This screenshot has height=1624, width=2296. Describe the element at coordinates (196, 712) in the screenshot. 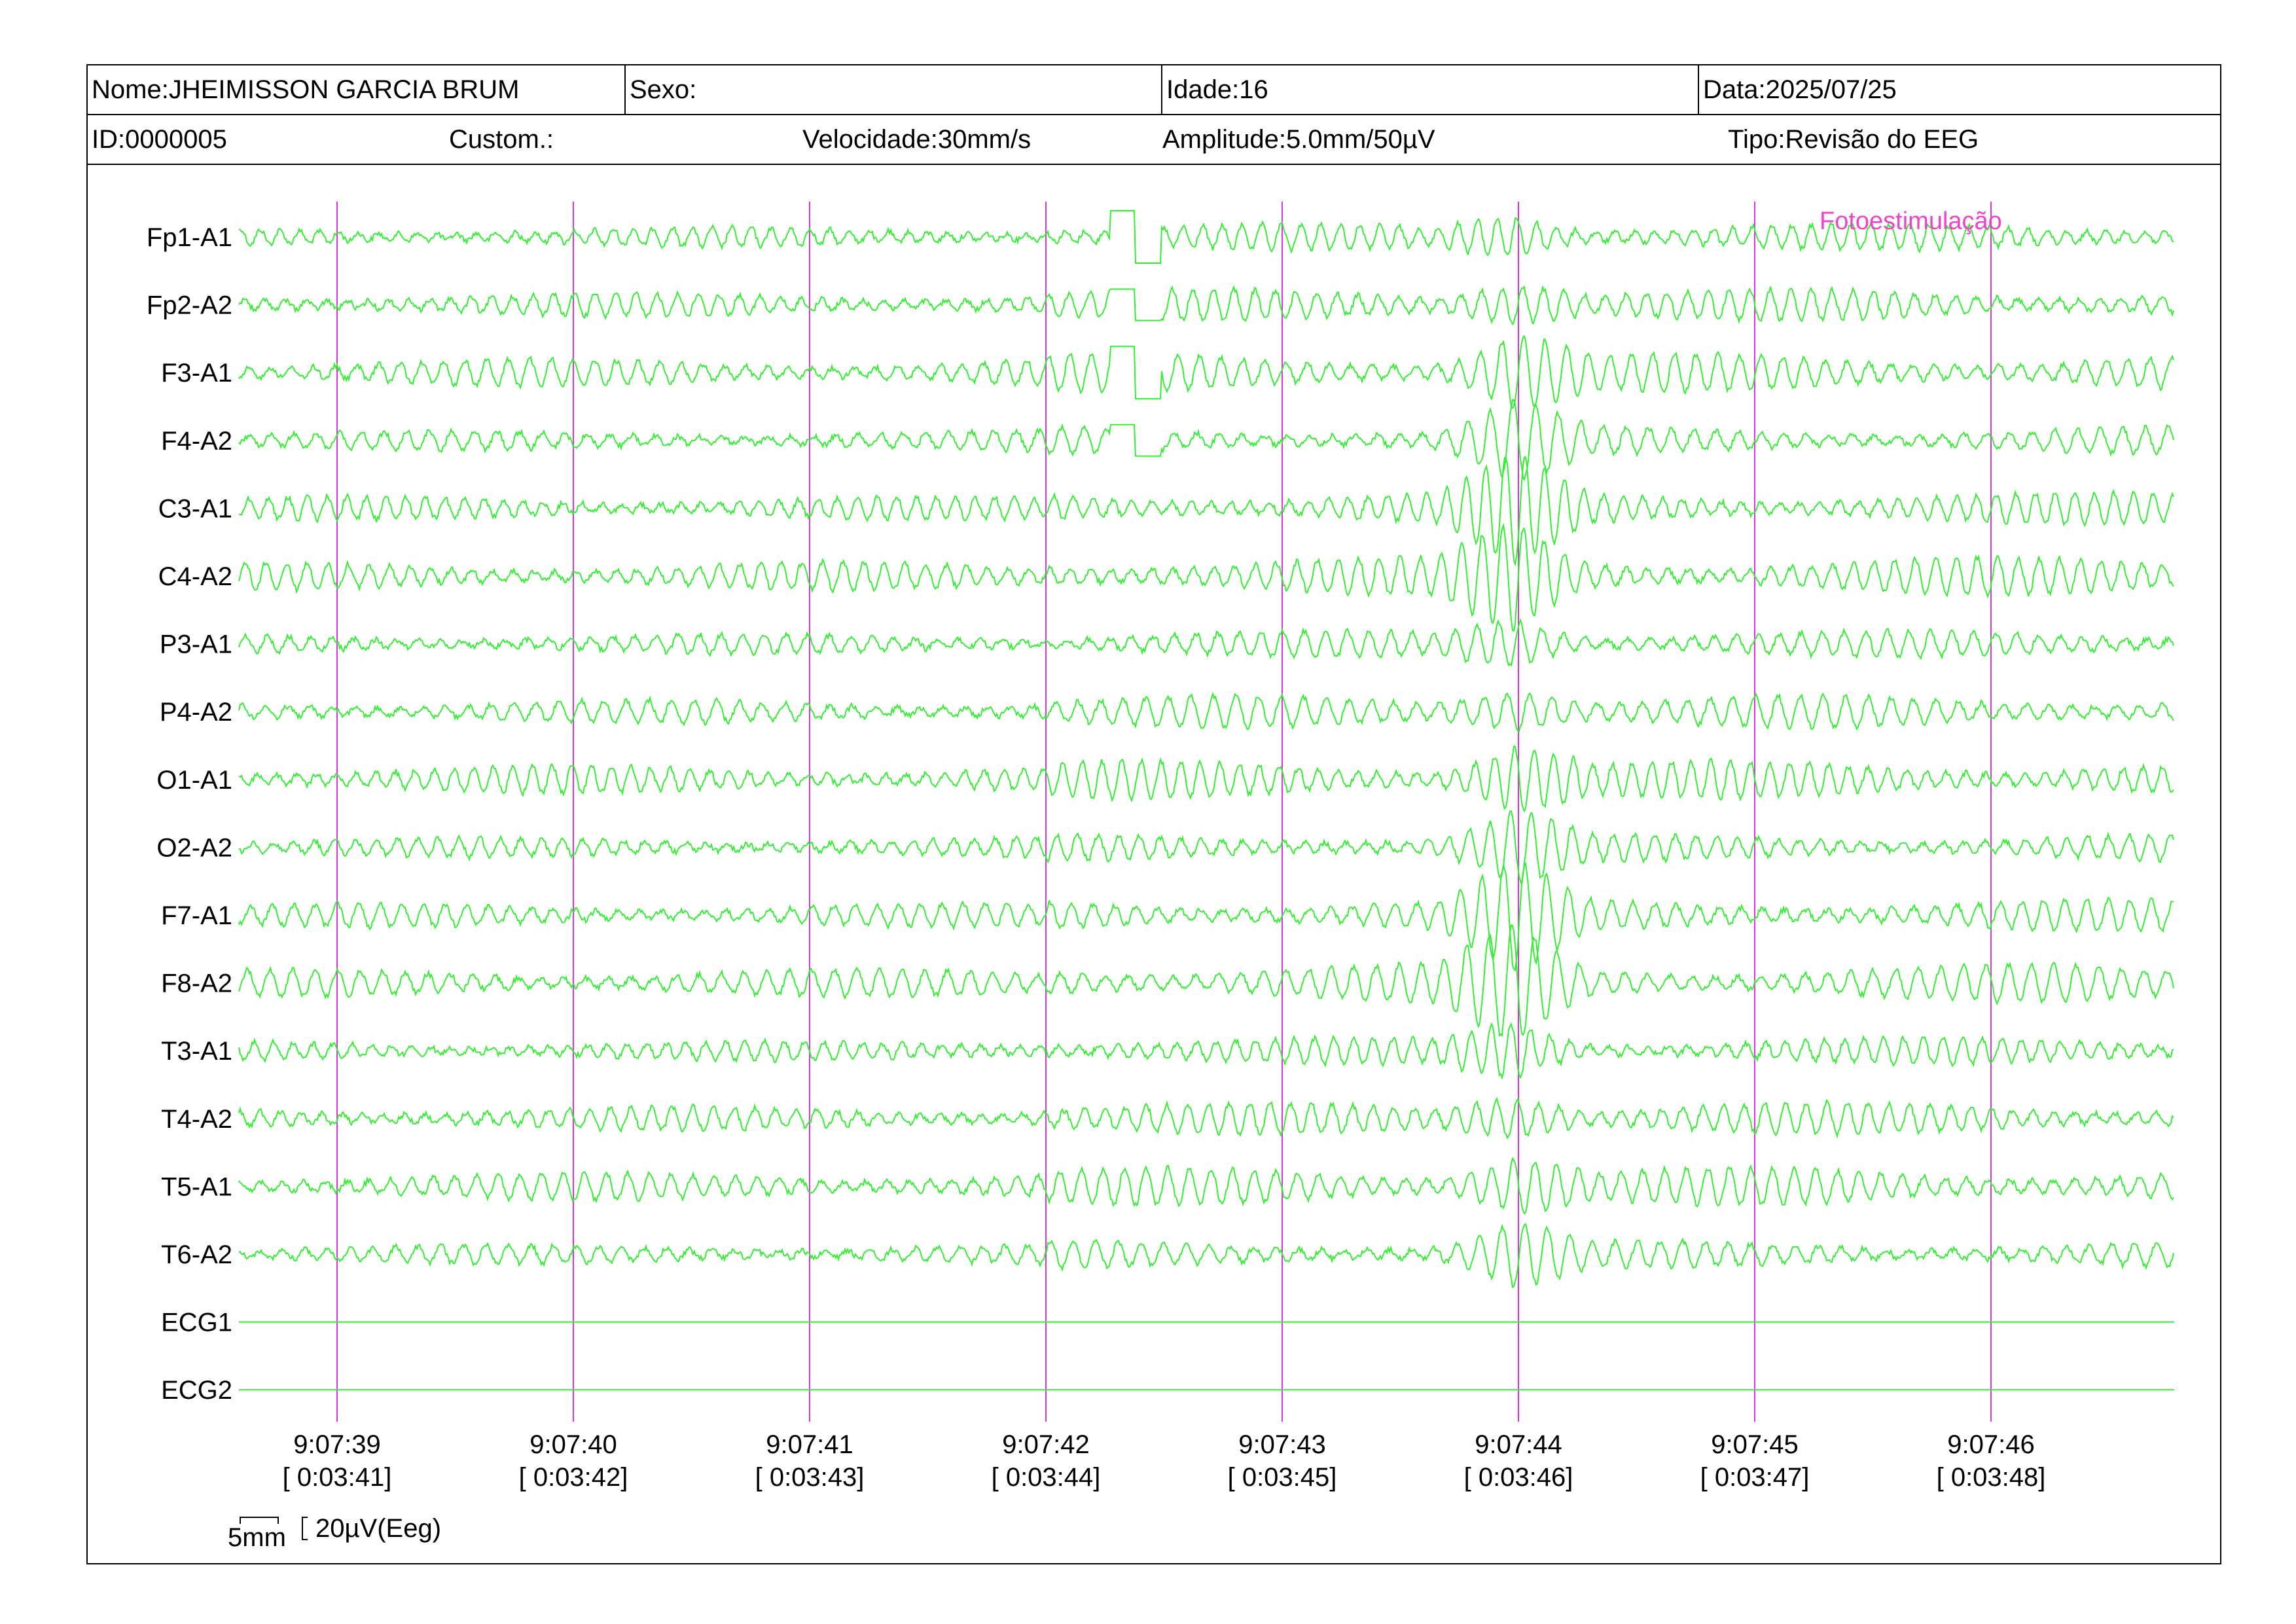

I see `channel-label: P4-A2` at that location.